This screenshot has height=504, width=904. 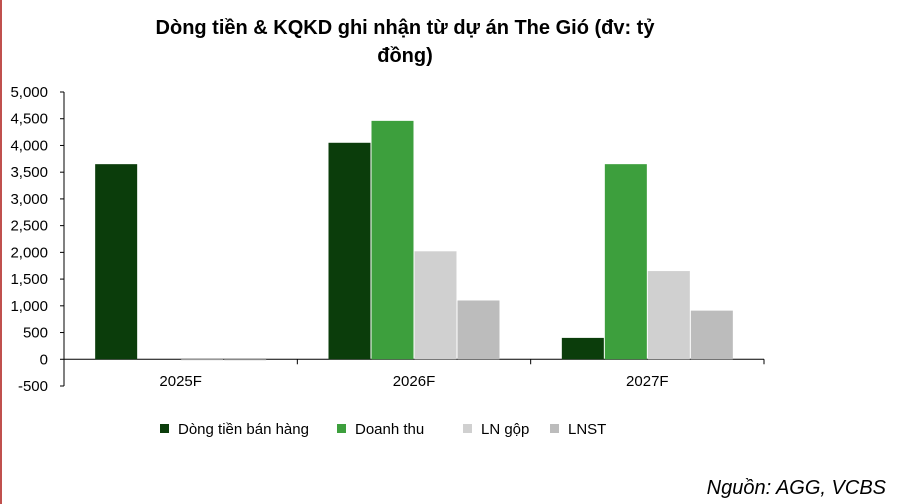 I want to click on y-tick-label: 3,500, so click(x=29, y=172).